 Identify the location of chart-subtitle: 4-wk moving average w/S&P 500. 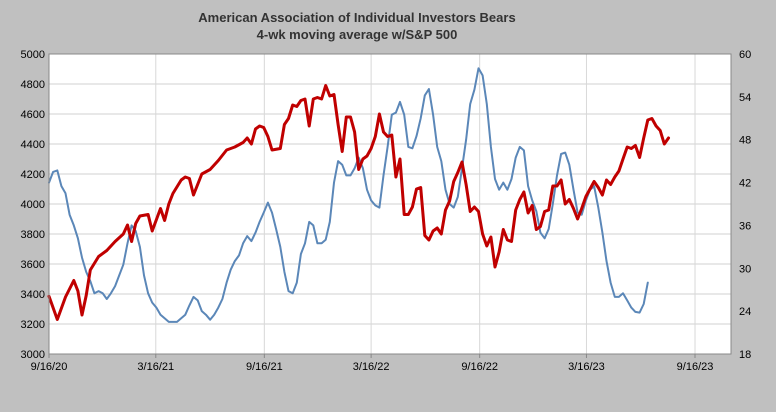
(357, 34).